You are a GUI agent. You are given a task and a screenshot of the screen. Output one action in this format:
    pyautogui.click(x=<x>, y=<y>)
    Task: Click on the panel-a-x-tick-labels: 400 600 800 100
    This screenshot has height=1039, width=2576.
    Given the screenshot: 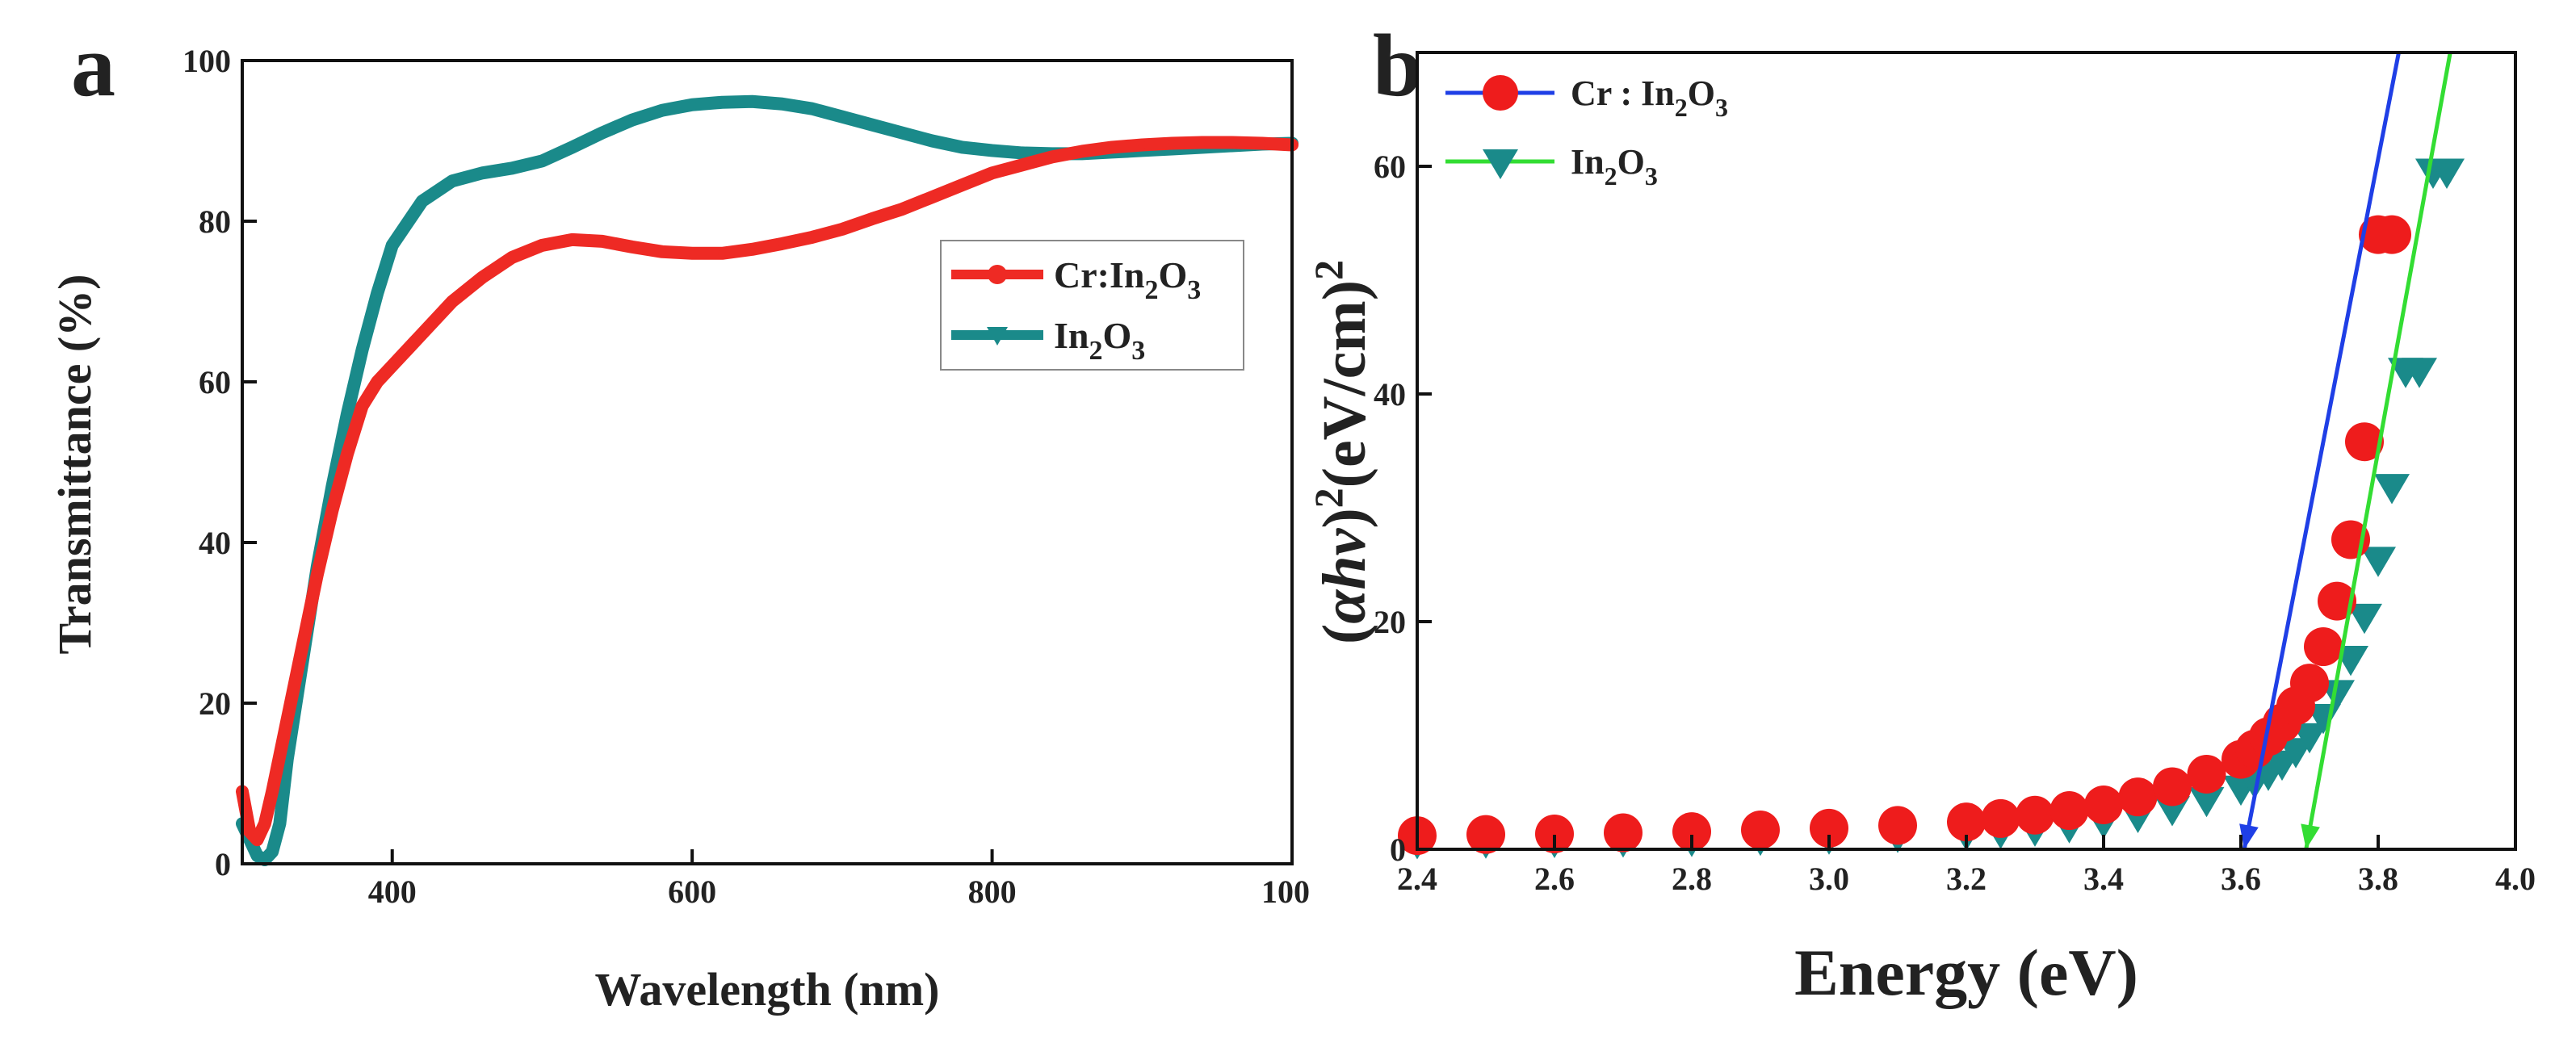 What is the action you would take?
    pyautogui.click(x=839, y=892)
    